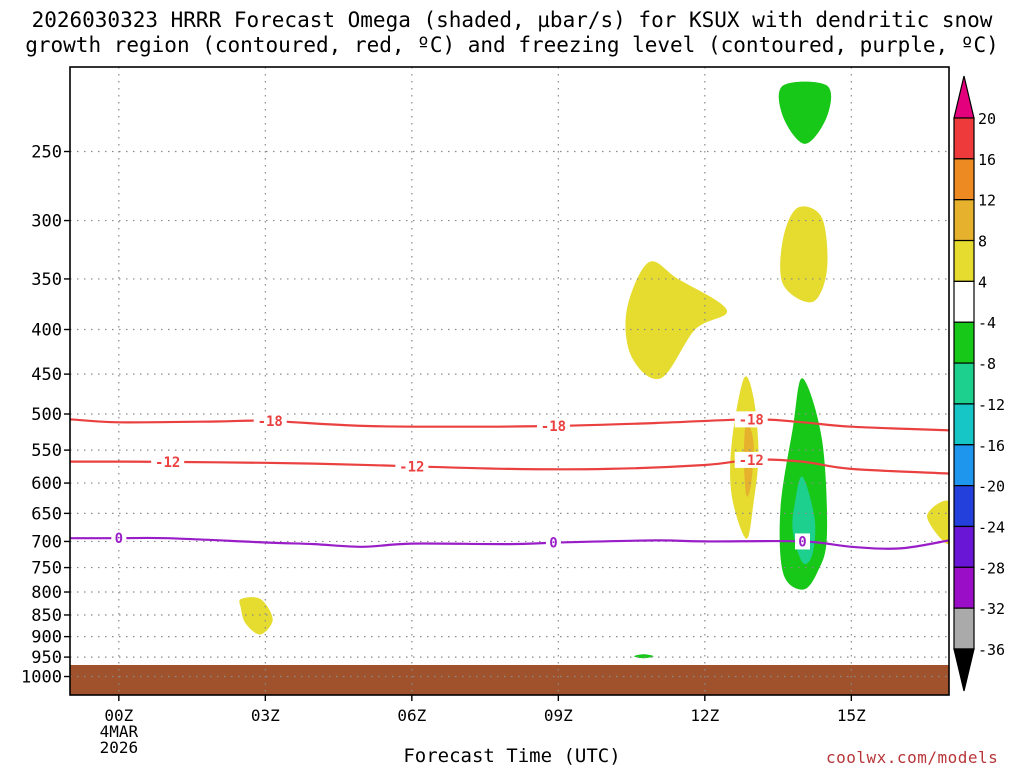 The height and width of the screenshot is (768, 1024). What do you see at coordinates (119, 747) in the screenshot?
I see `x-date-year: 2026` at bounding box center [119, 747].